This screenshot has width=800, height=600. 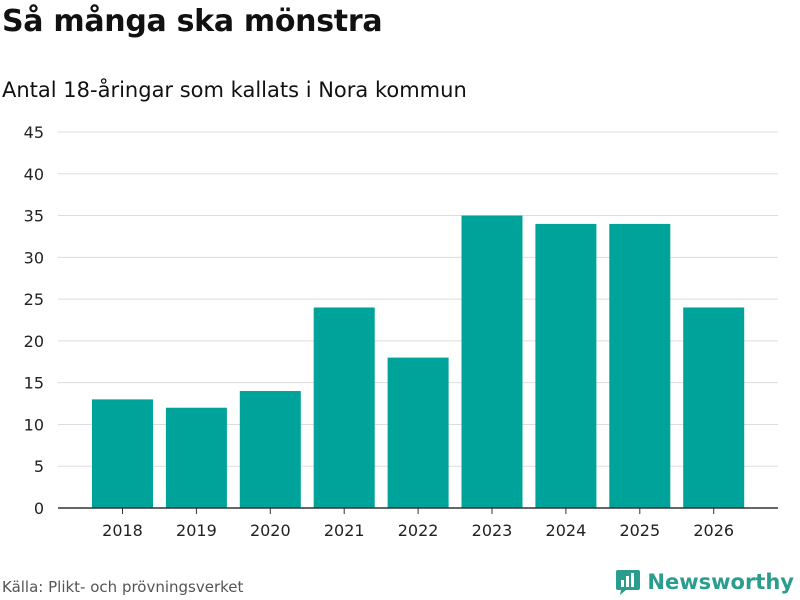 What do you see at coordinates (566, 530) in the screenshot?
I see `x-tick-label: 2024` at bounding box center [566, 530].